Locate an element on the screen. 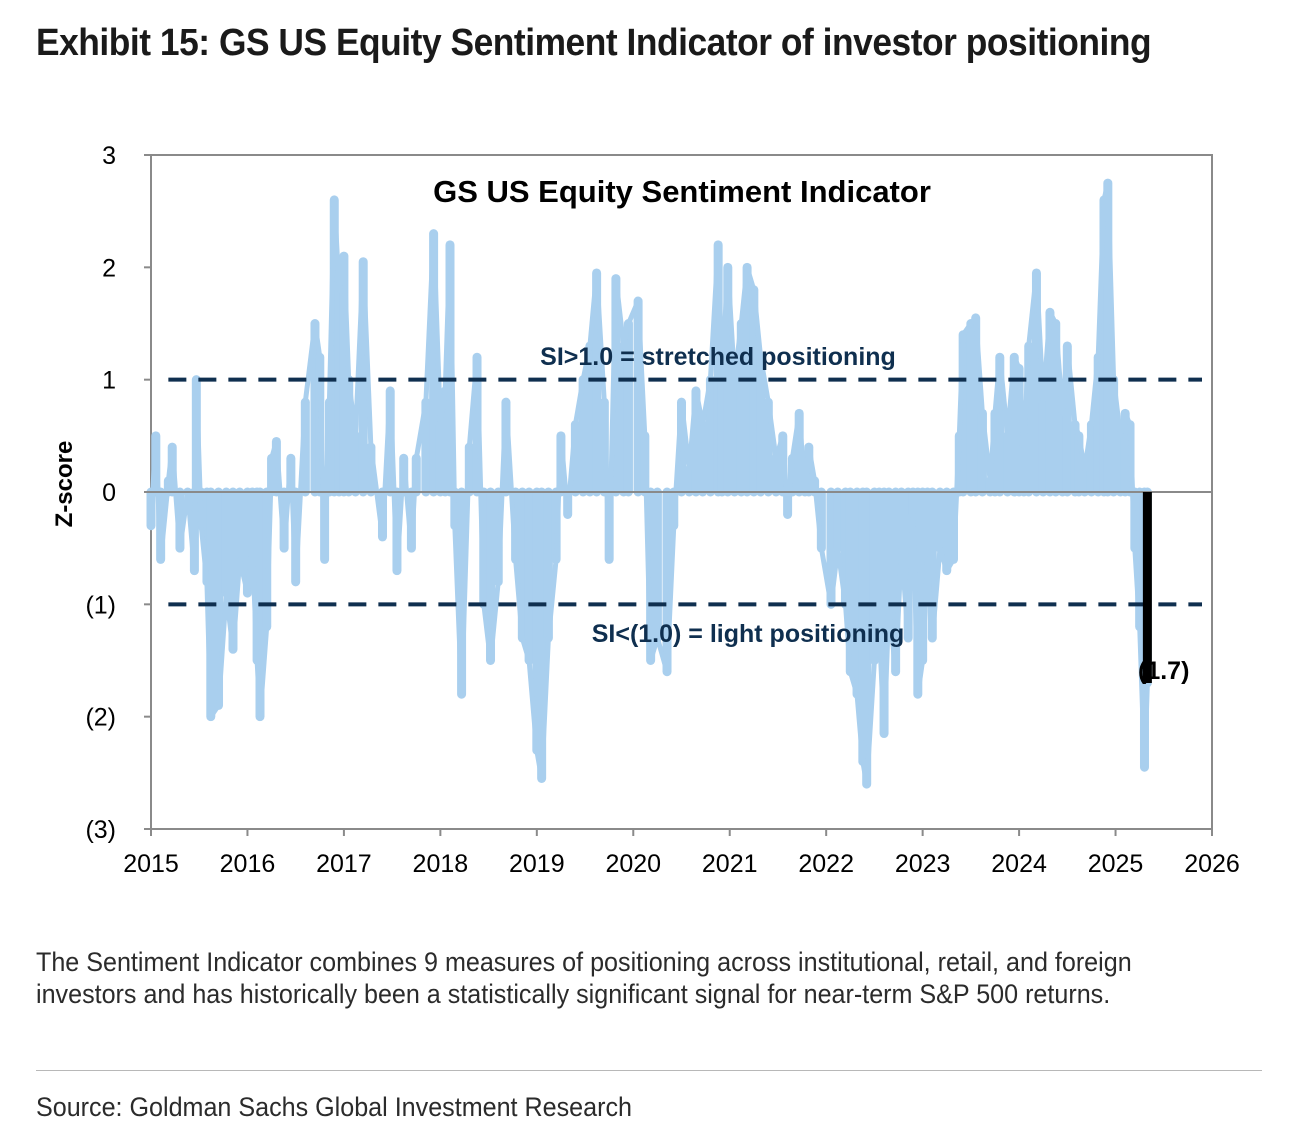 This screenshot has height=1134, width=1290. x-tick-label: 2020 is located at coordinates (633, 864).